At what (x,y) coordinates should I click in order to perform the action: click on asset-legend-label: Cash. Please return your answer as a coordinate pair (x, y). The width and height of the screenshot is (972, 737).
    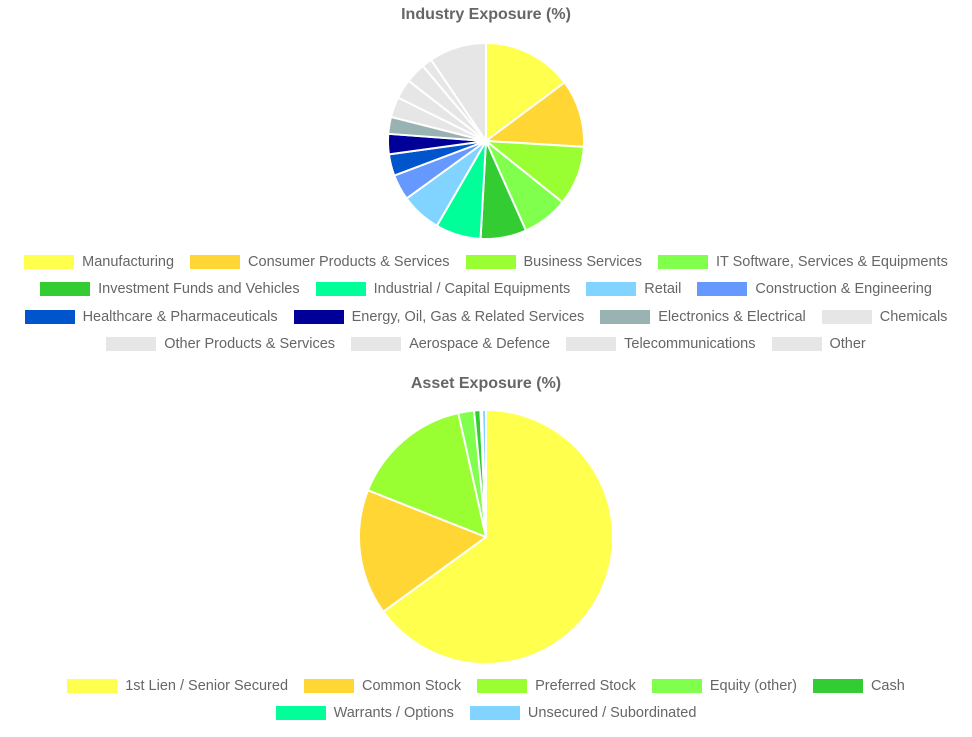
    Looking at the image, I should click on (887, 685).